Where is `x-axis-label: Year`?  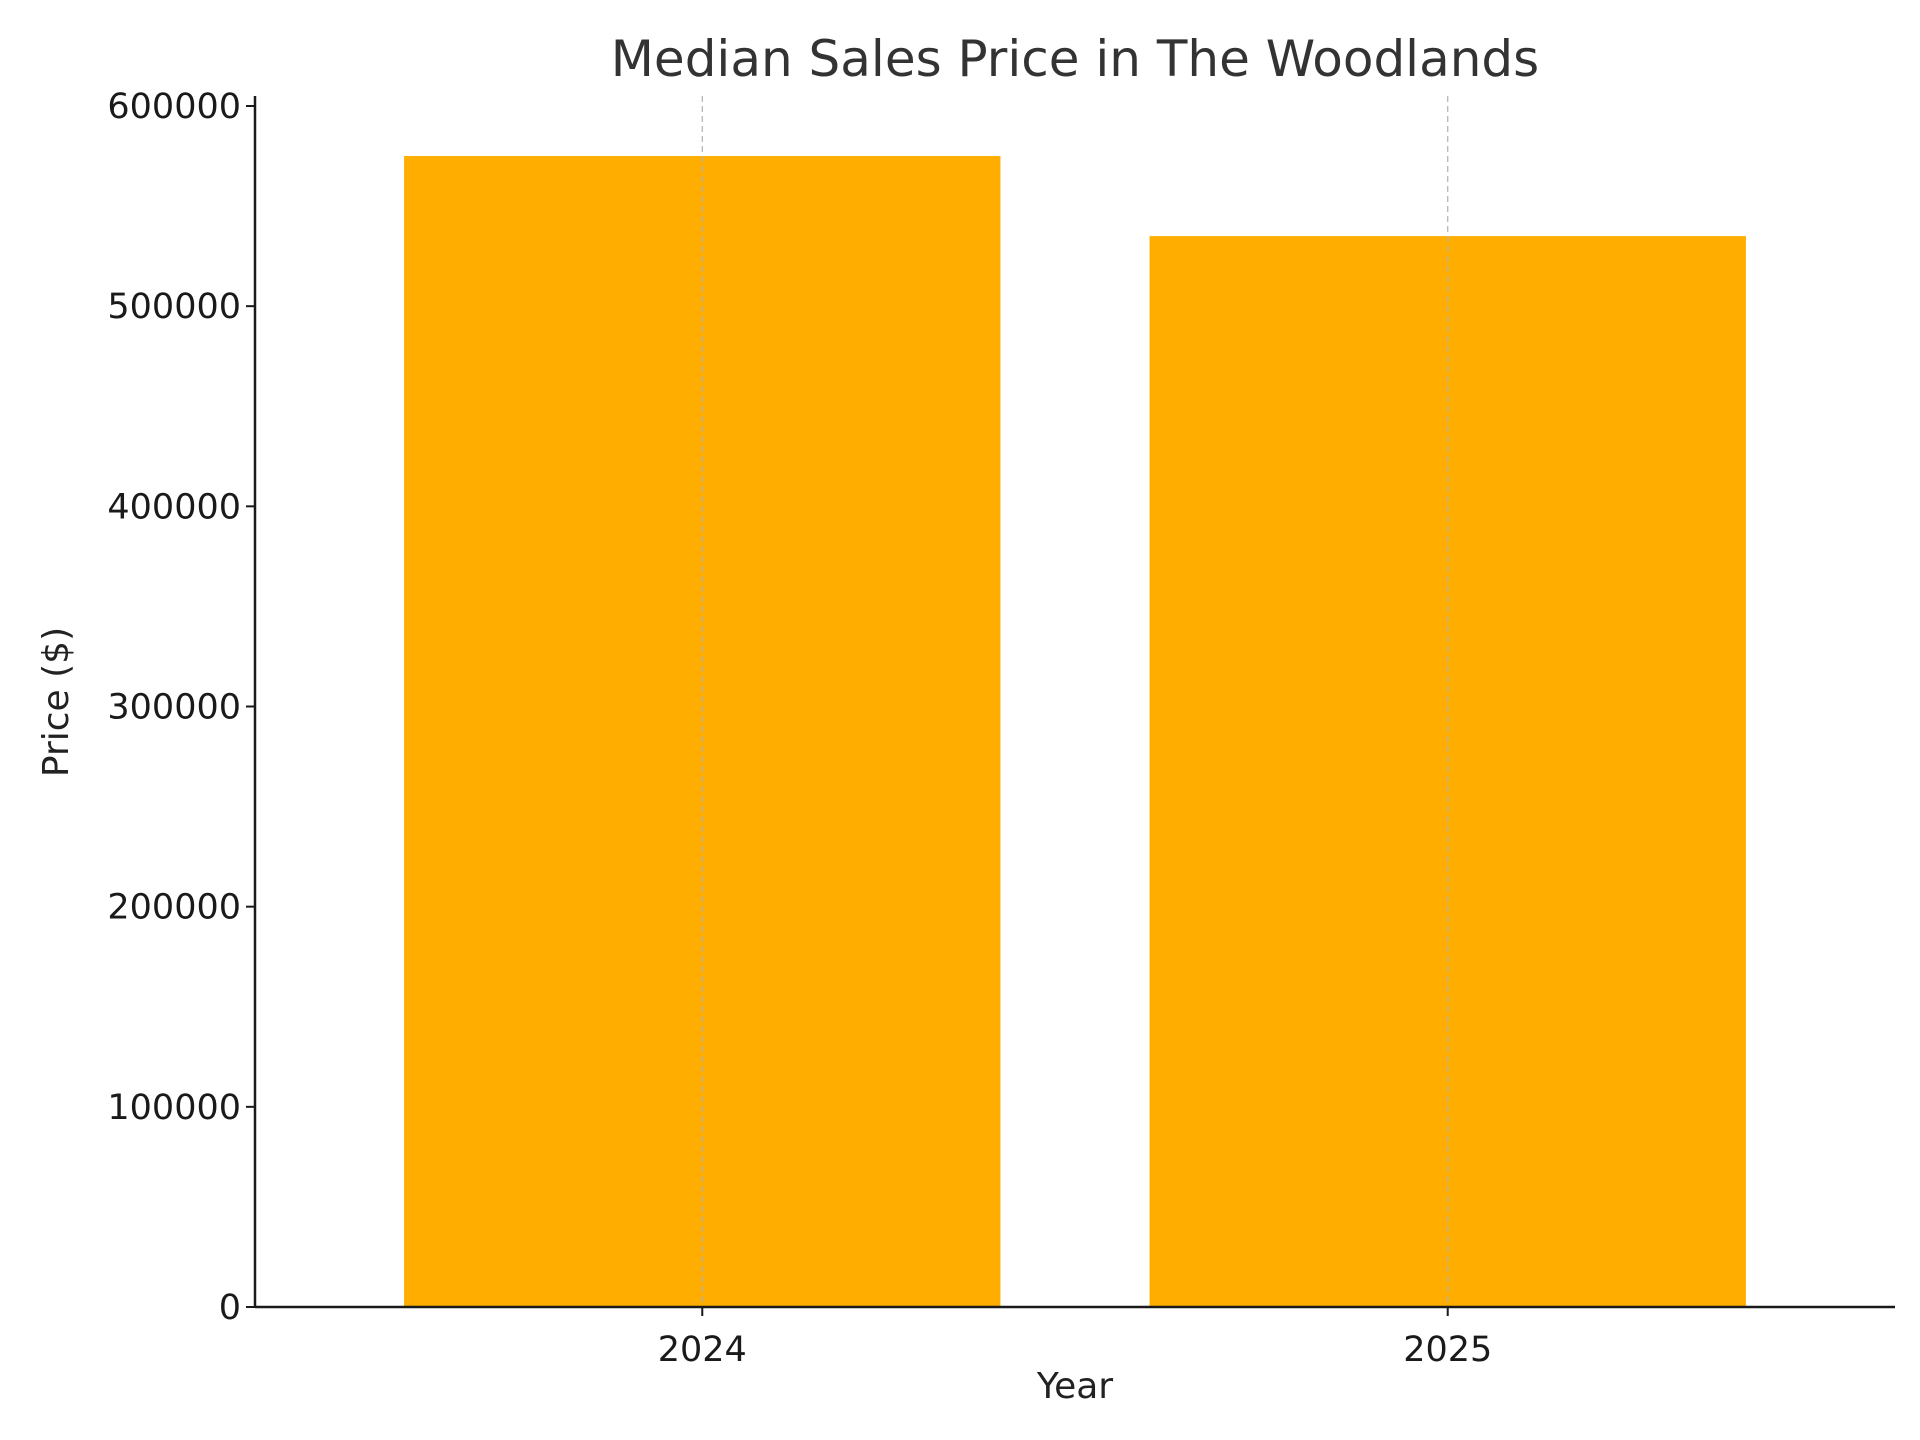
x-axis-label: Year is located at coordinates (1074, 1386).